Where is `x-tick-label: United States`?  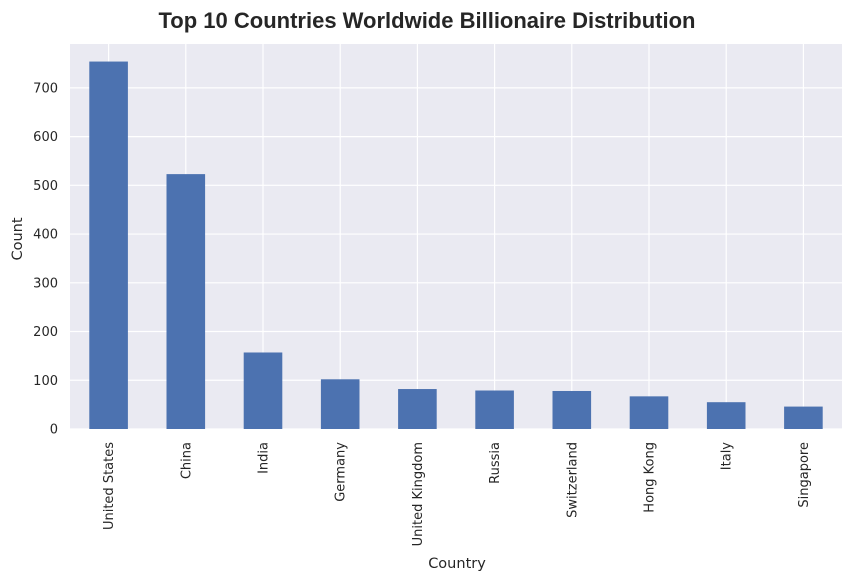 x-tick-label: United States is located at coordinates (109, 486).